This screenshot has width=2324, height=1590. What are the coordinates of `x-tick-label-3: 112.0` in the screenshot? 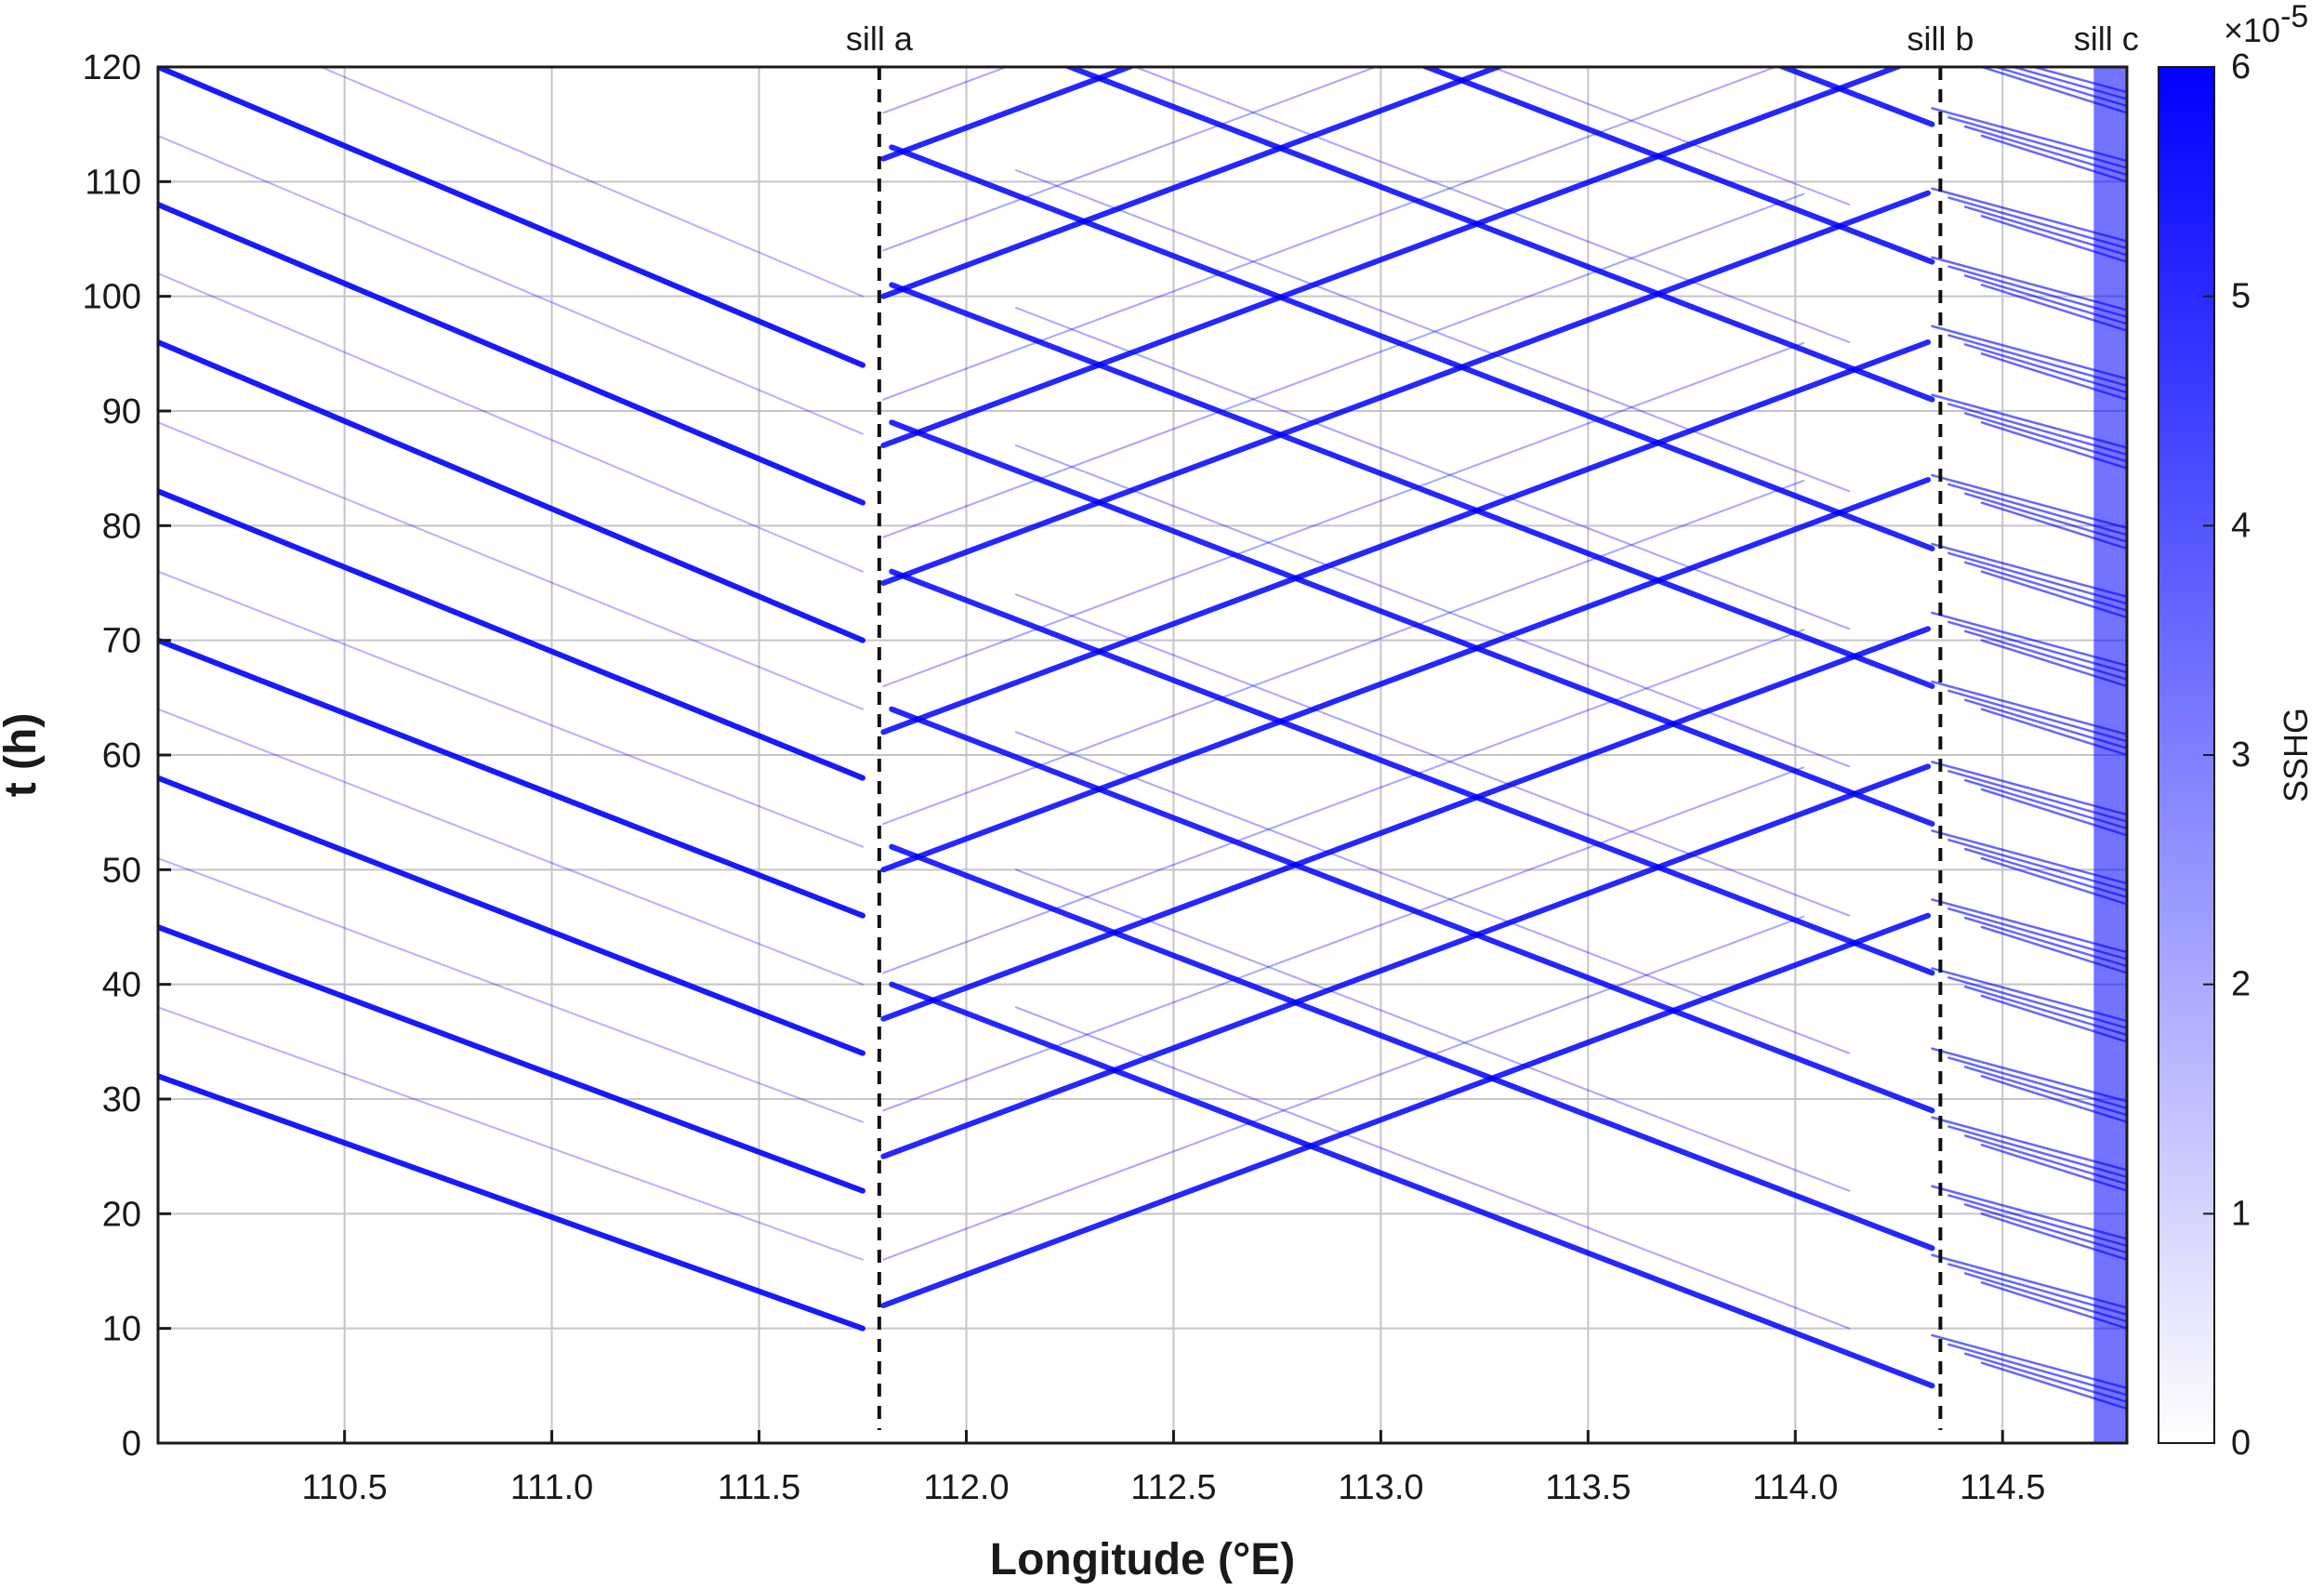 It's located at (966, 1487).